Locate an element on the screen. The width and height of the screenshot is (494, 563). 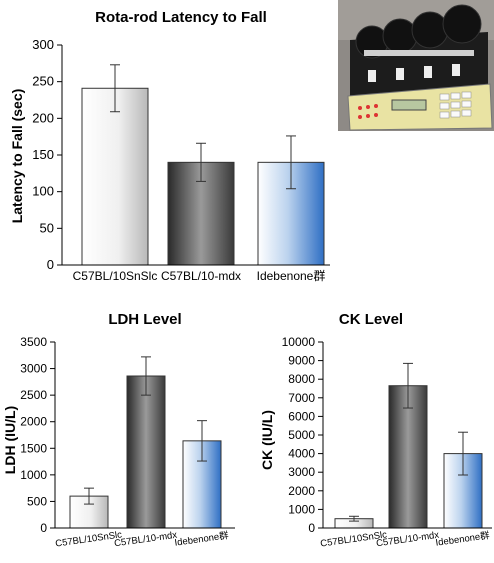
y-axis-label: CK (IU/L) is located at coordinates (267, 440).